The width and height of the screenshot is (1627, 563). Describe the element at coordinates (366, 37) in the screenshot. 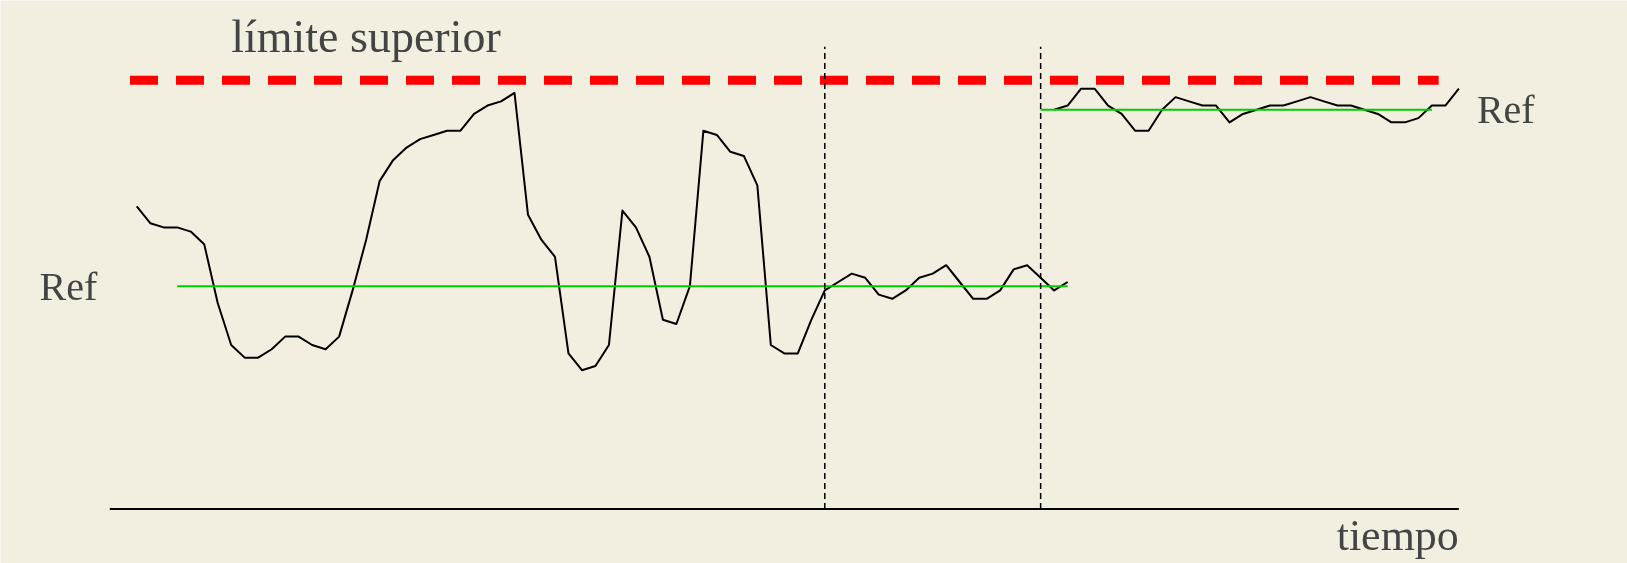

I see `ref-line-label: límite superior` at that location.